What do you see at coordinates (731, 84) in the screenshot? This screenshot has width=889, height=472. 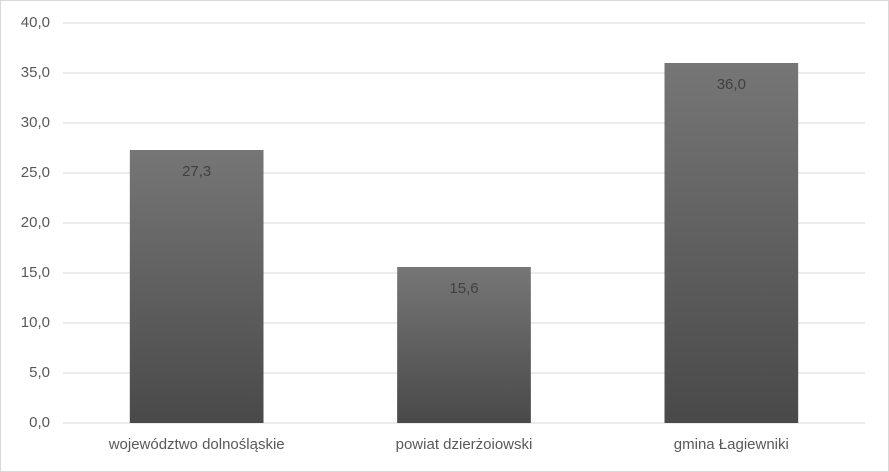 I see `value-label: 36,0` at bounding box center [731, 84].